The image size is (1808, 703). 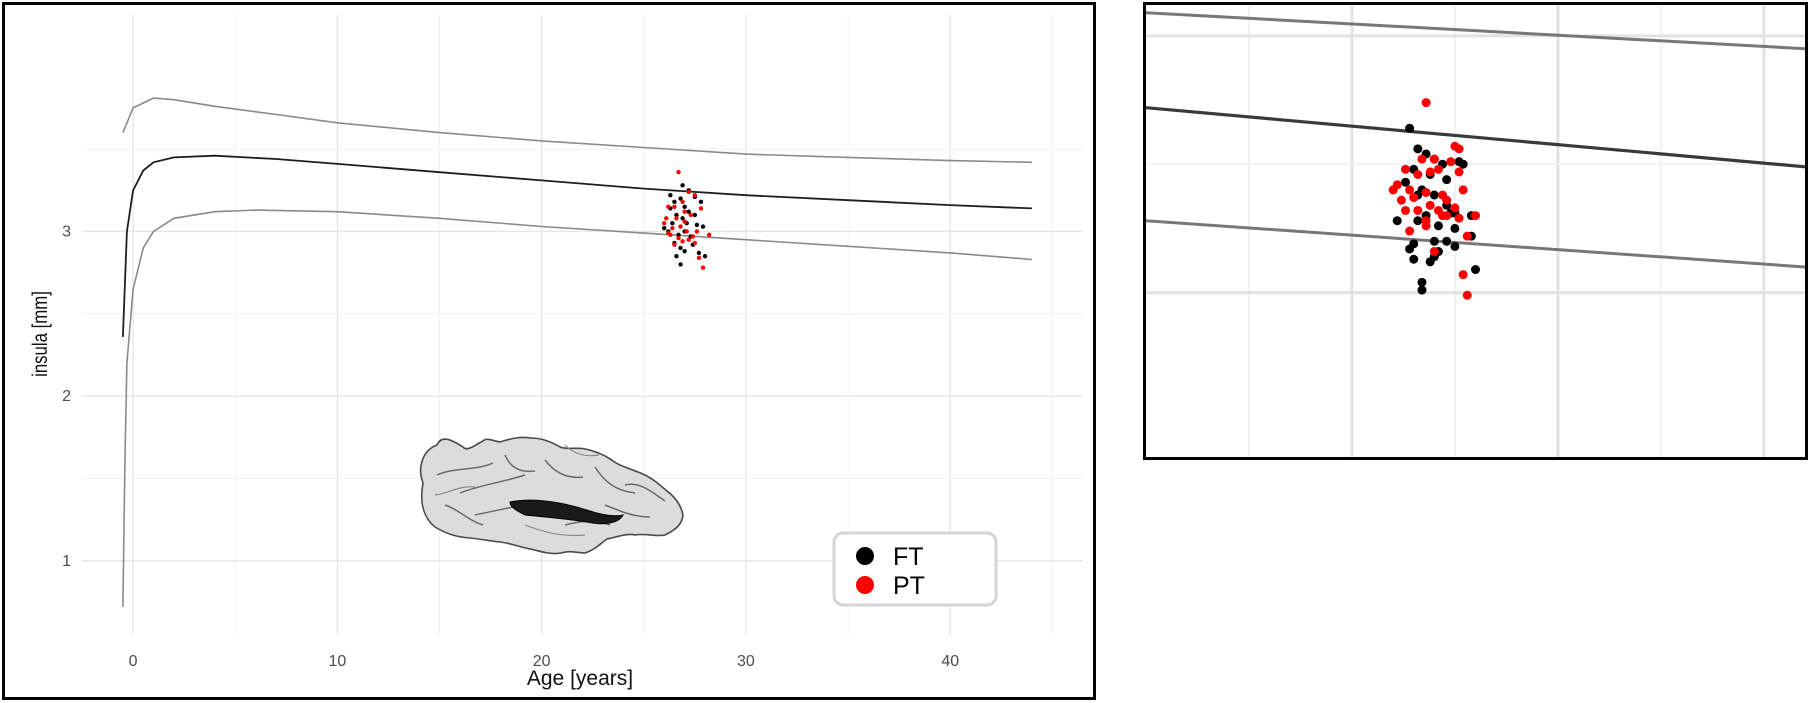 What do you see at coordinates (865, 585) in the screenshot?
I see `legend-pt-marker` at bounding box center [865, 585].